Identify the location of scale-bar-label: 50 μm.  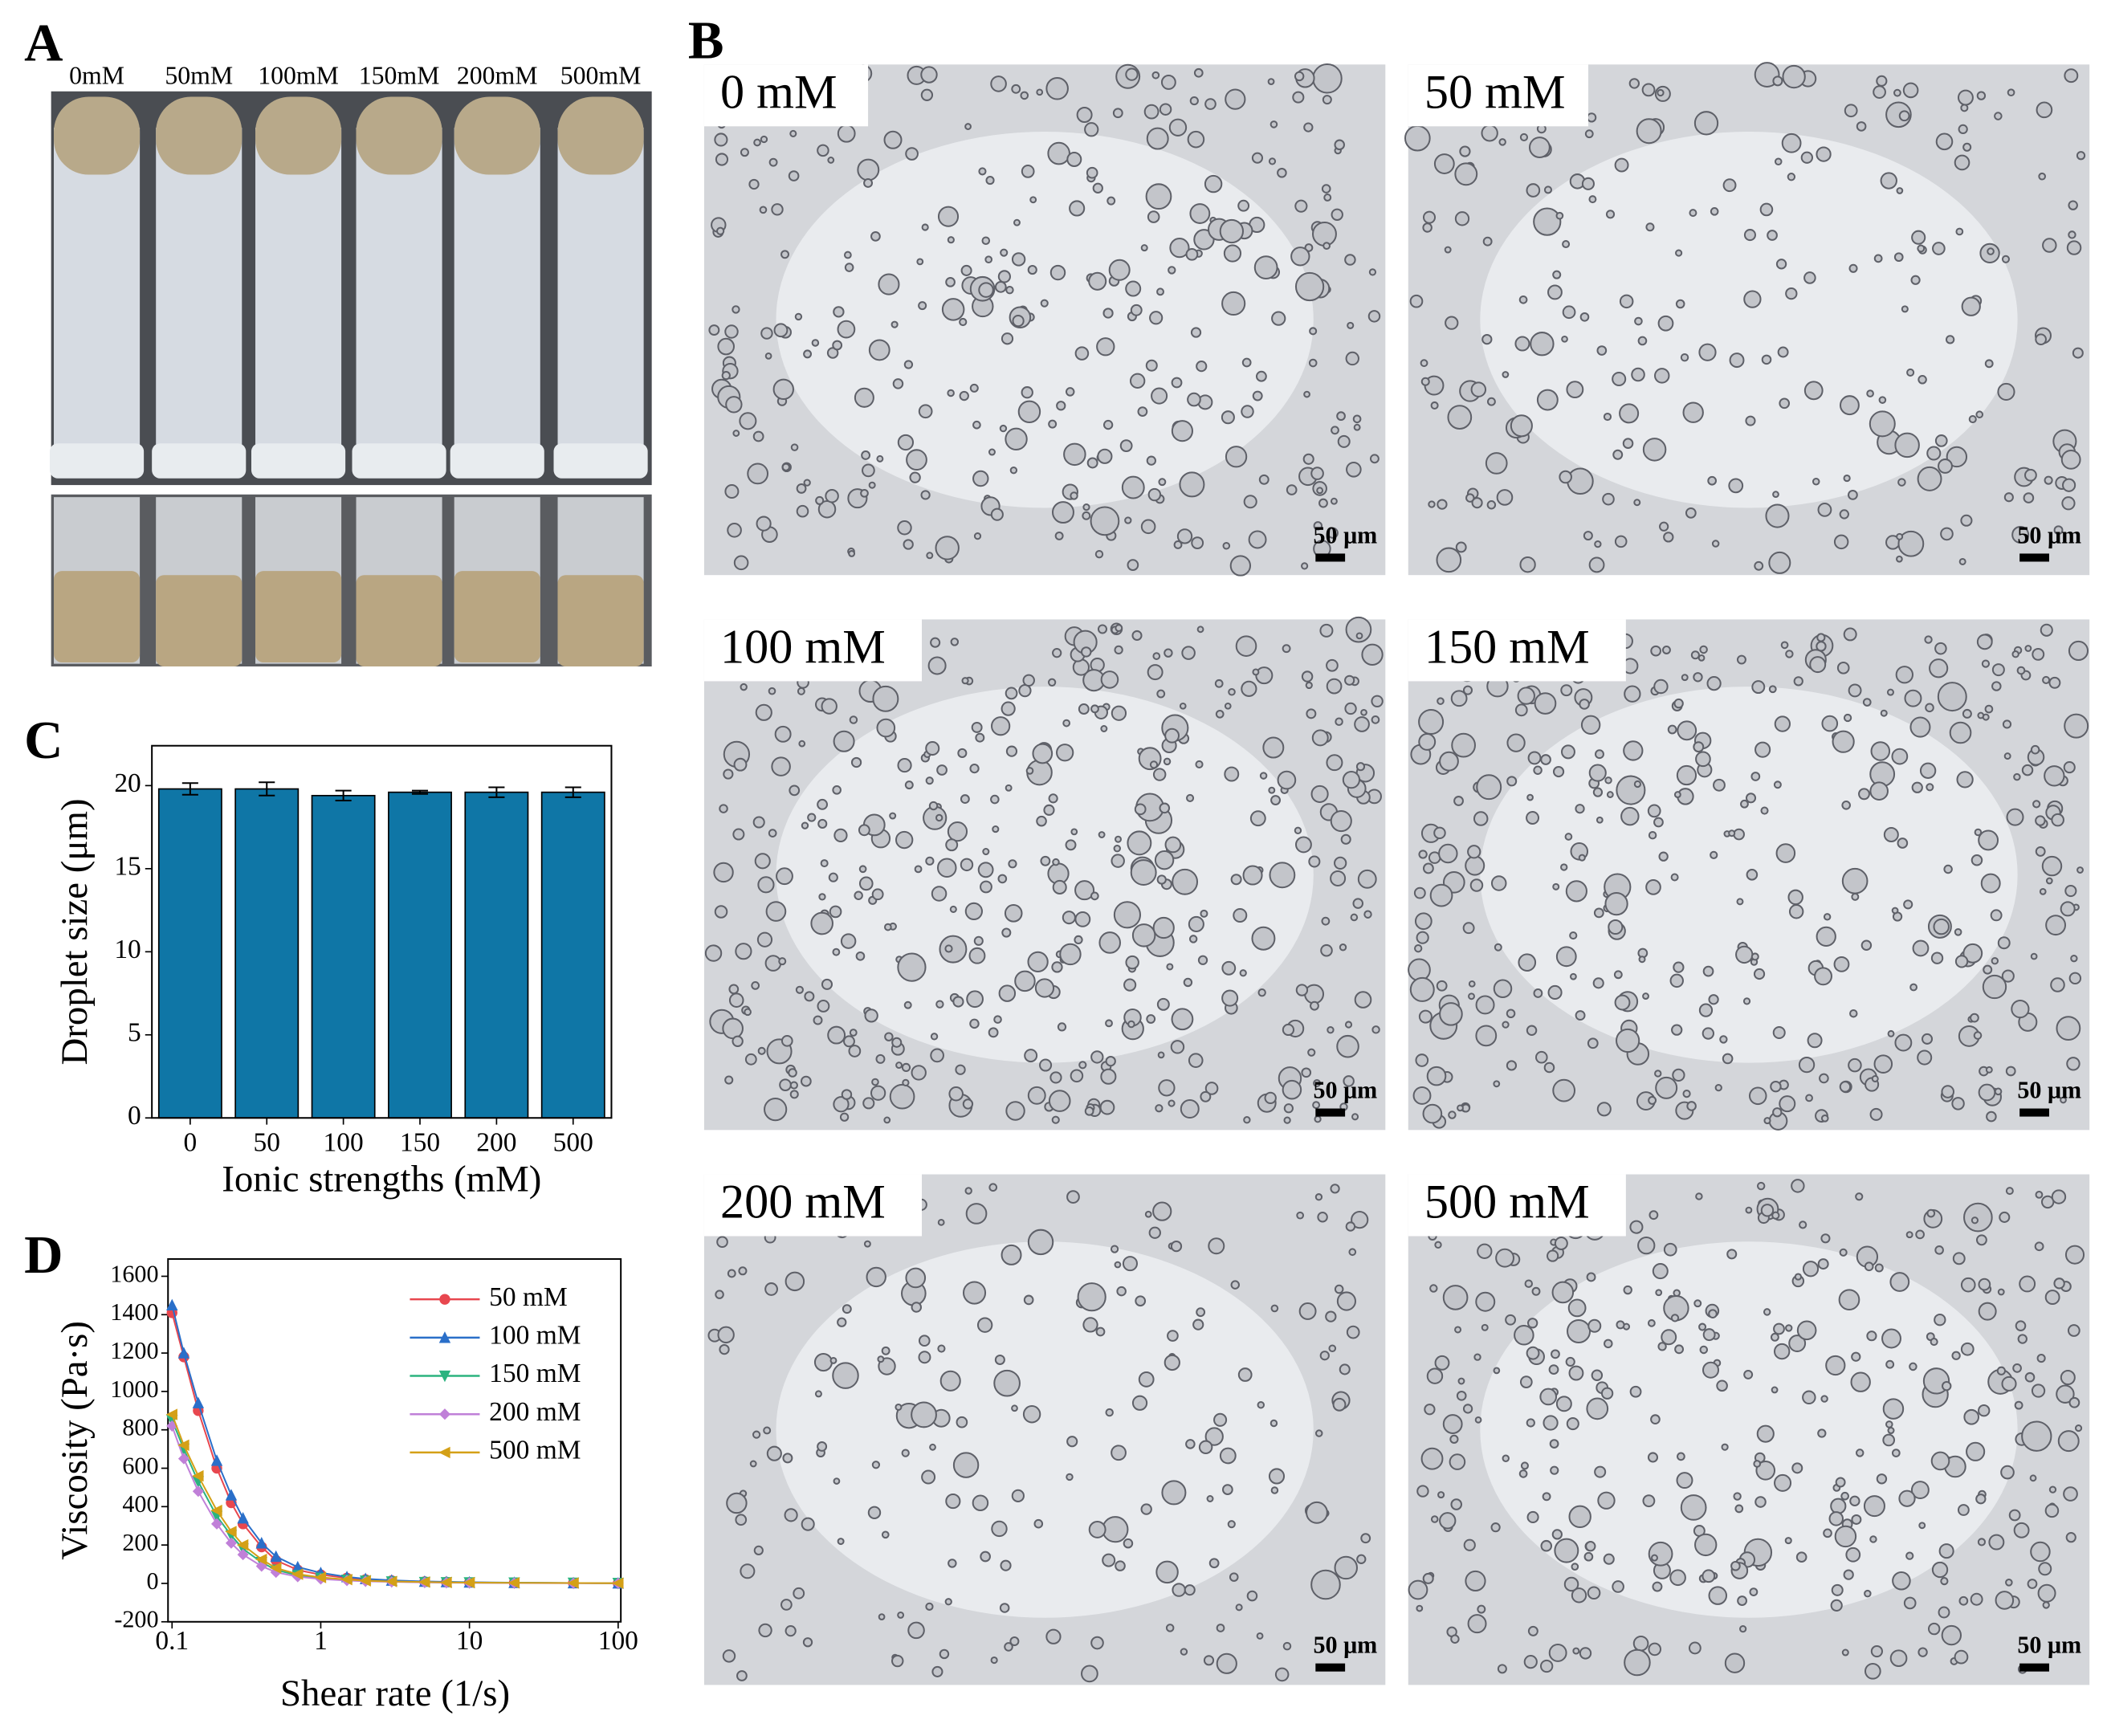
(1345, 1089).